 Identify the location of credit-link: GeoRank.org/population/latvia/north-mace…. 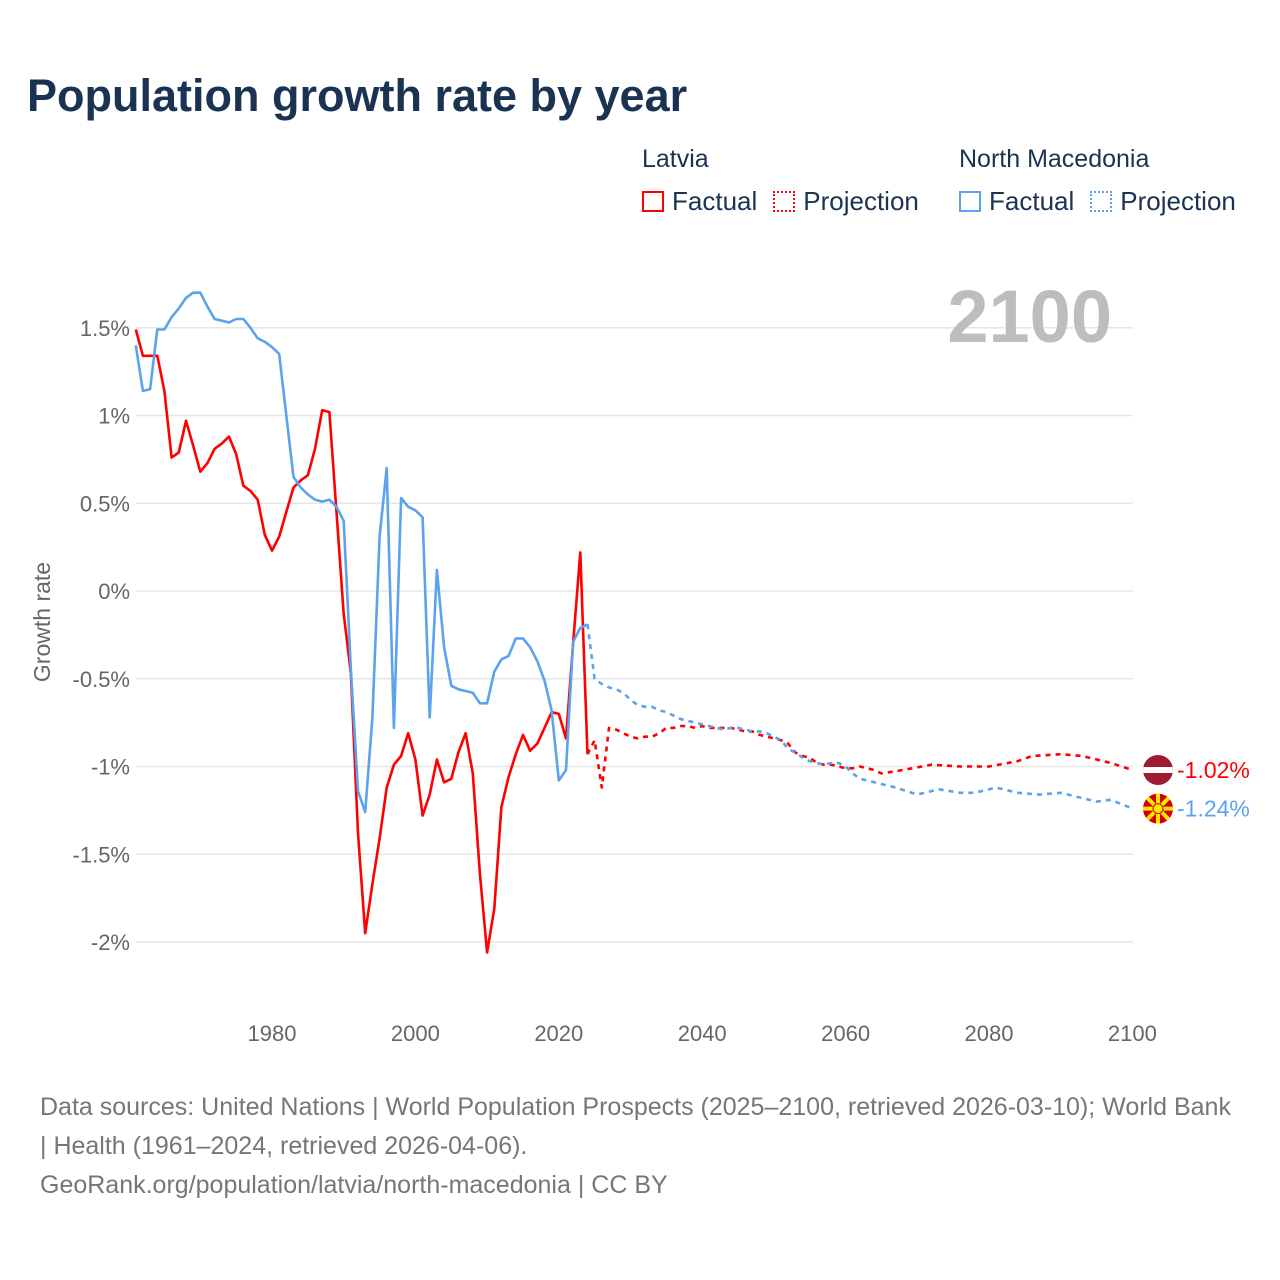
(354, 1185).